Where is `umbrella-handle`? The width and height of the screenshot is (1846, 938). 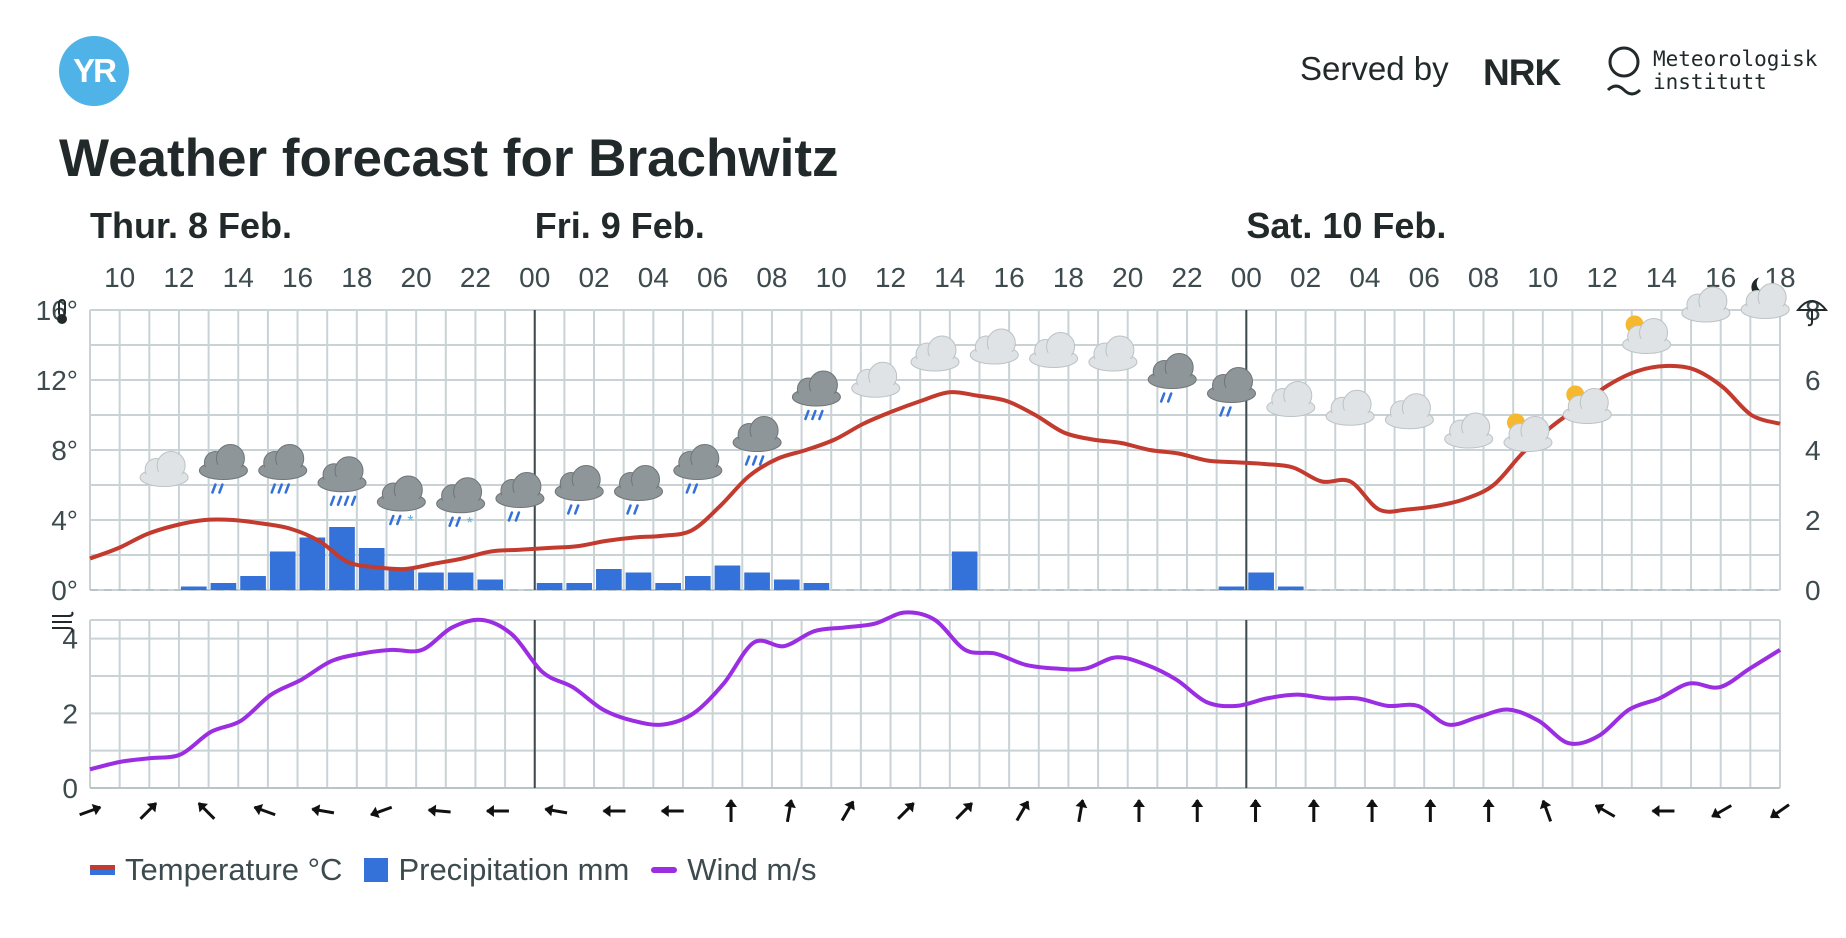
umbrella-handle is located at coordinates (1810, 318).